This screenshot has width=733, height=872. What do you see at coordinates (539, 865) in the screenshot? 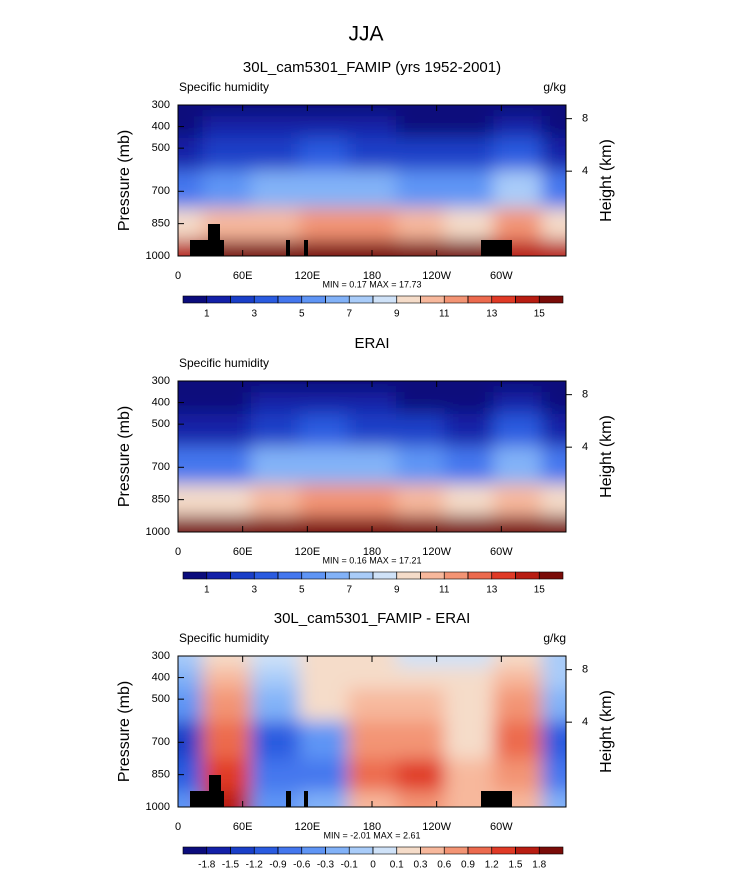
I see `colorbar-label: 1.8` at bounding box center [539, 865].